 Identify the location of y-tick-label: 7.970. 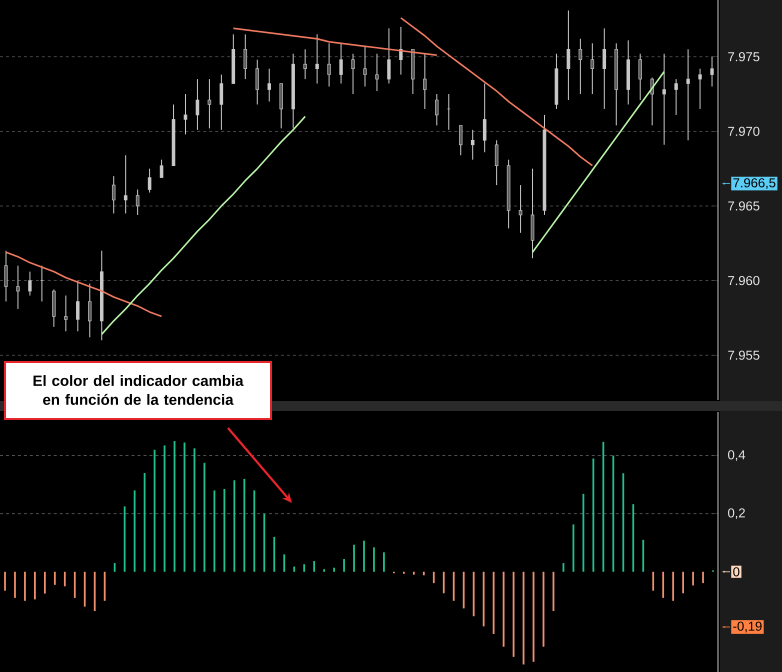
(744, 131).